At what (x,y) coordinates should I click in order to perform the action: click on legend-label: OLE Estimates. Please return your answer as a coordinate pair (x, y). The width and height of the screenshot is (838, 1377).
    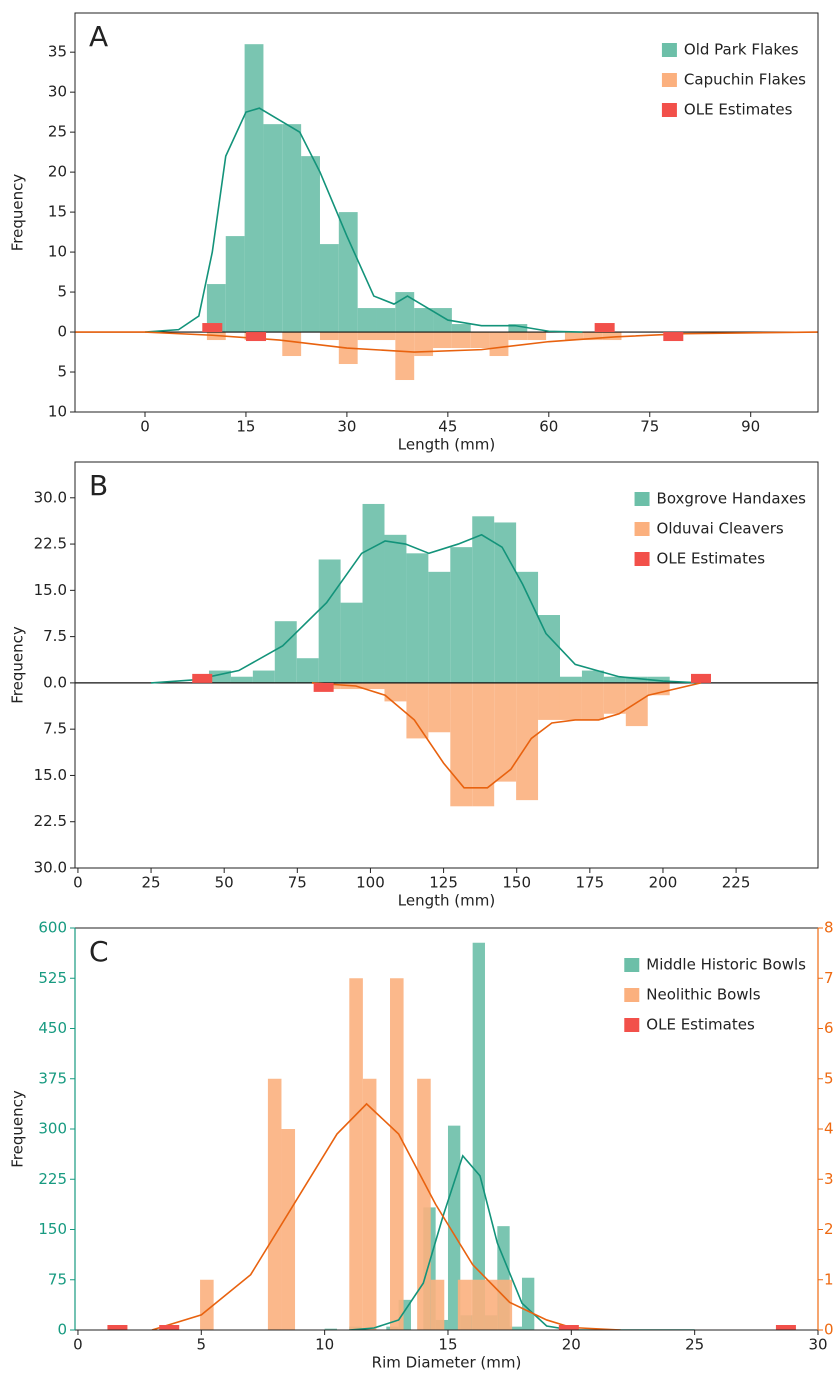
    Looking at the image, I should click on (700, 1025).